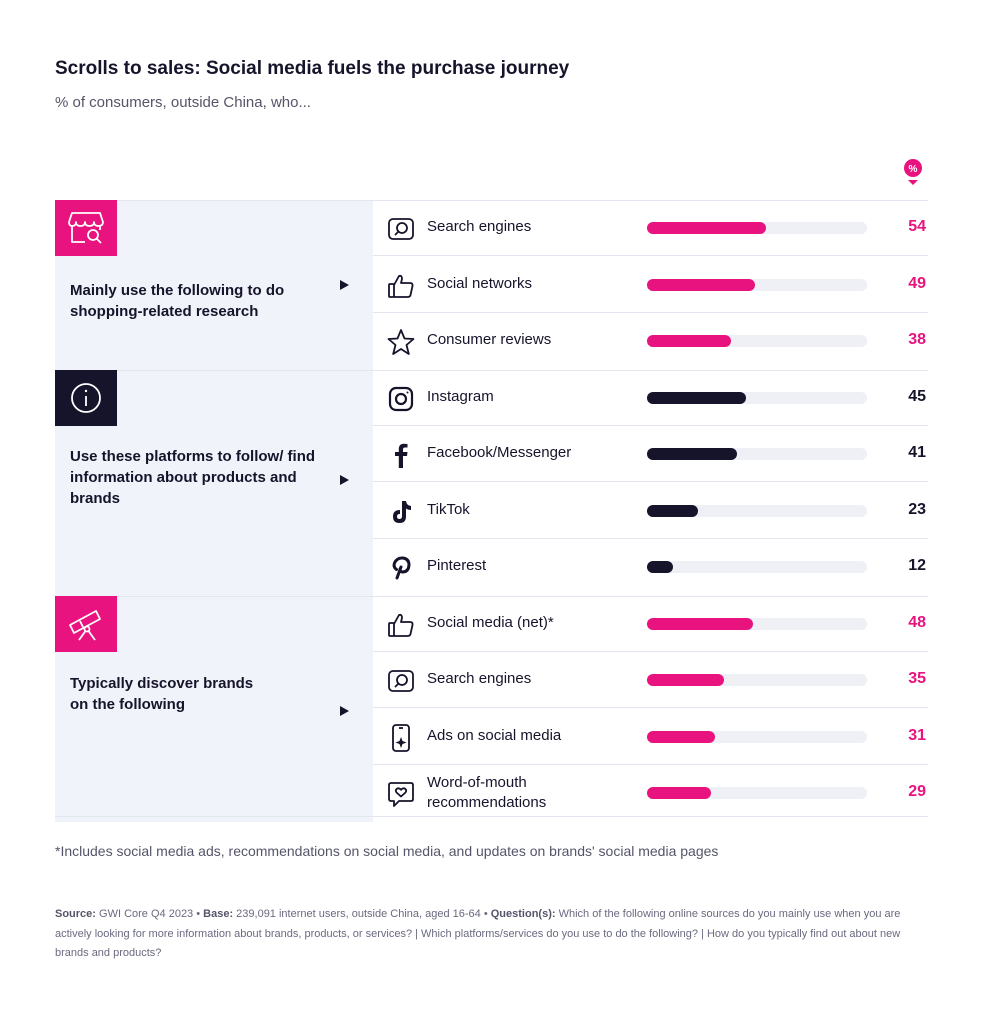 This screenshot has height=1024, width=984. Describe the element at coordinates (917, 791) in the screenshot. I see `bar-value-label: 29` at that location.